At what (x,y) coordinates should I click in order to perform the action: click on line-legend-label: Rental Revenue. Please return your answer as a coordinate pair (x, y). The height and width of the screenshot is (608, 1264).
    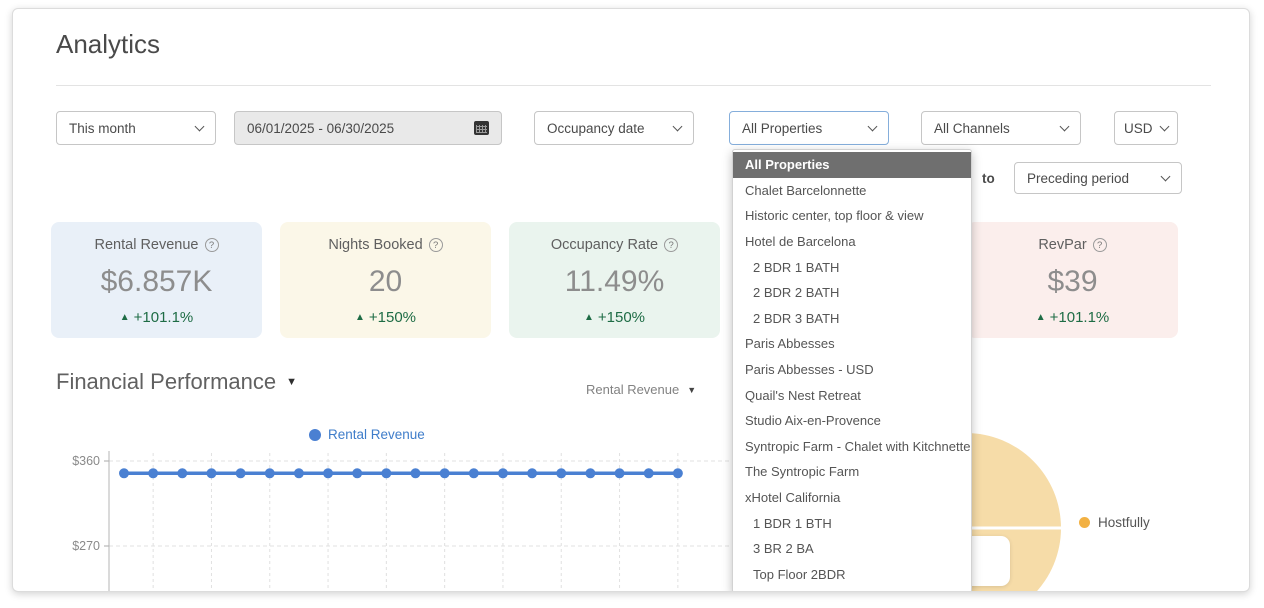
    Looking at the image, I should click on (376, 434).